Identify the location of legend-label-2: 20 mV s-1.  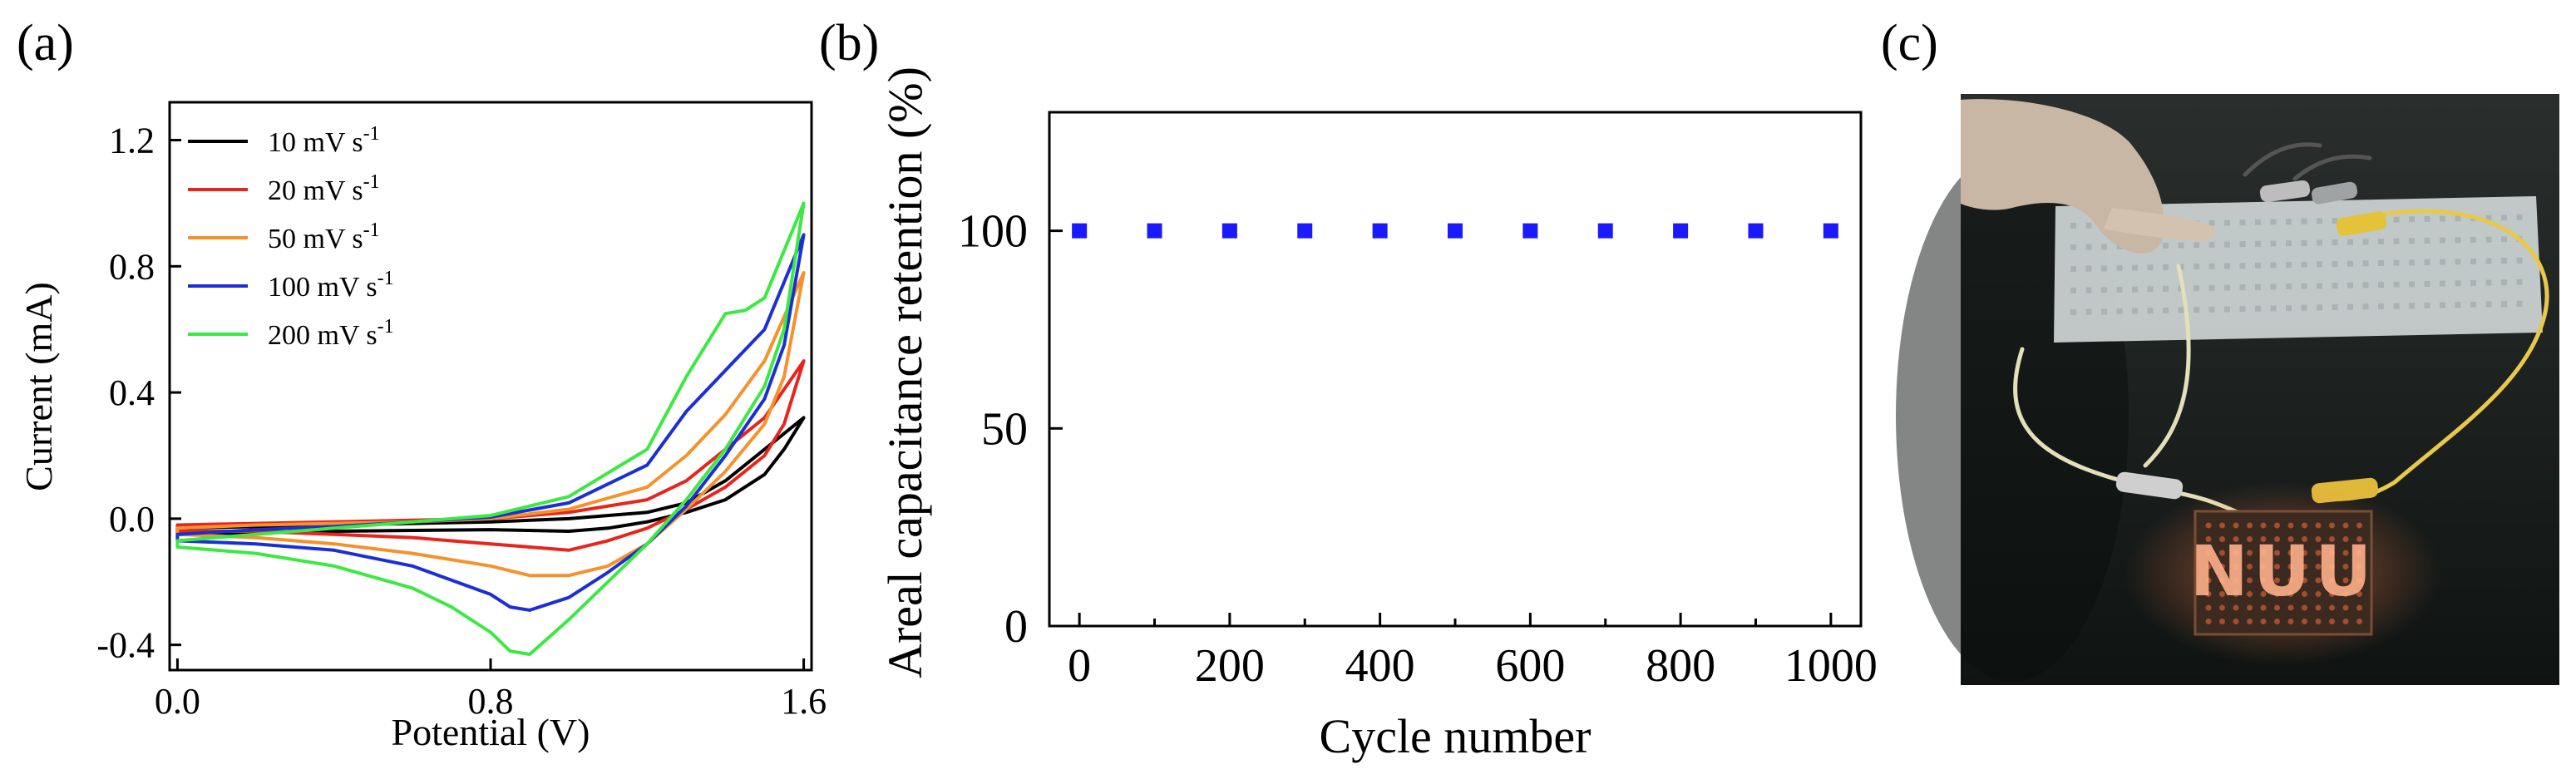
(324, 188).